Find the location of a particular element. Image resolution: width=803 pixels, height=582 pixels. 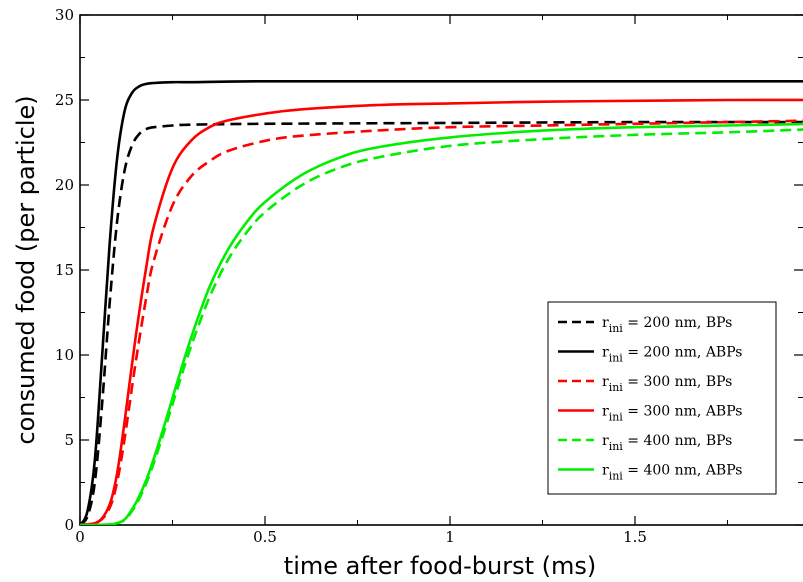

y-tick-label: 0 is located at coordinates (69, 525).